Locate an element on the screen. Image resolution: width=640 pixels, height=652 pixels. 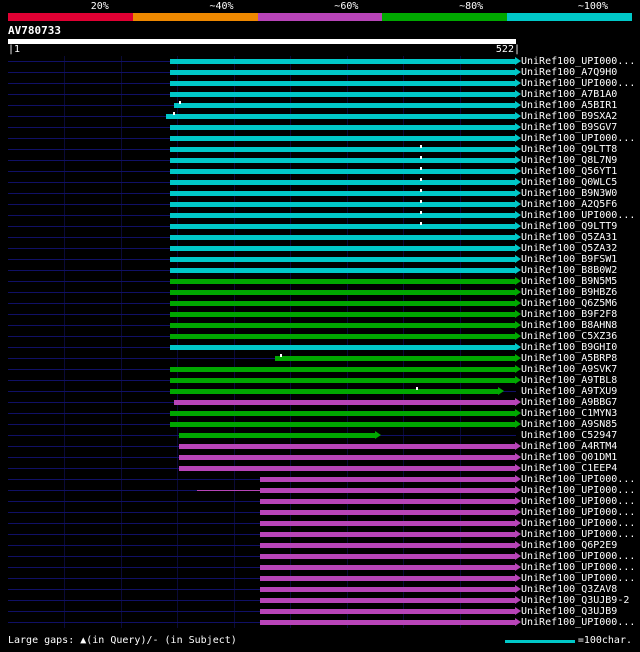
hit-label: UniRef100_C1MYN3 is located at coordinates (569, 413).